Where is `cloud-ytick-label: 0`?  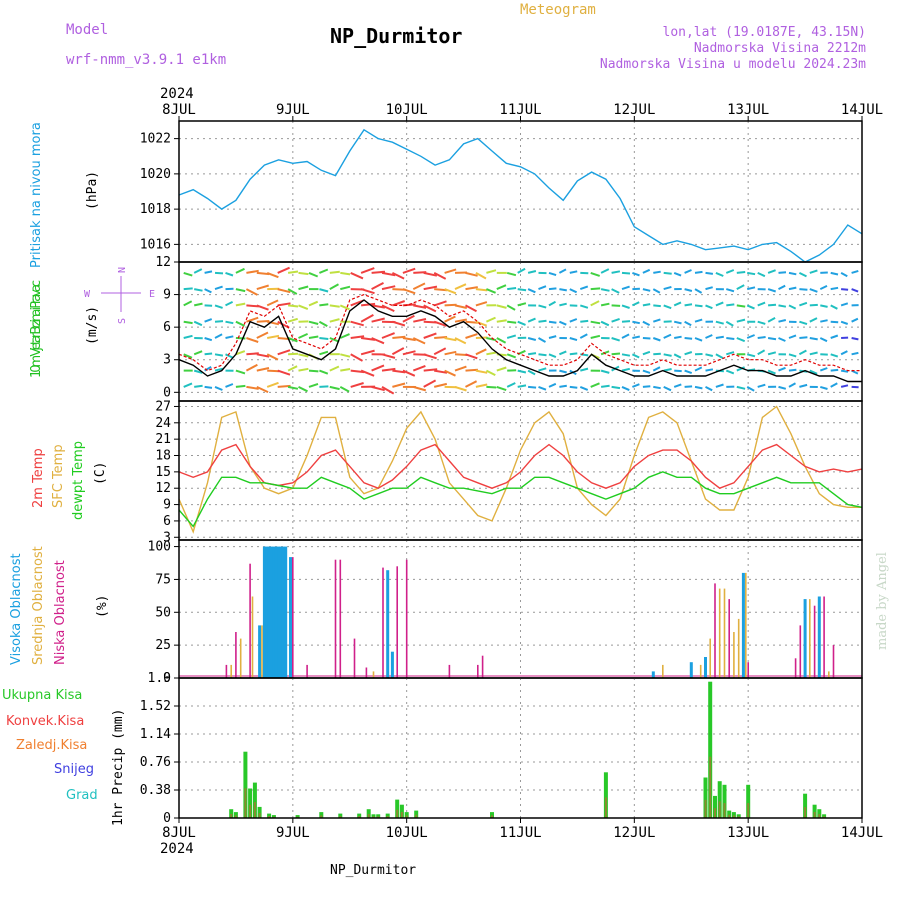 cloud-ytick-label: 0 is located at coordinates (167, 678).